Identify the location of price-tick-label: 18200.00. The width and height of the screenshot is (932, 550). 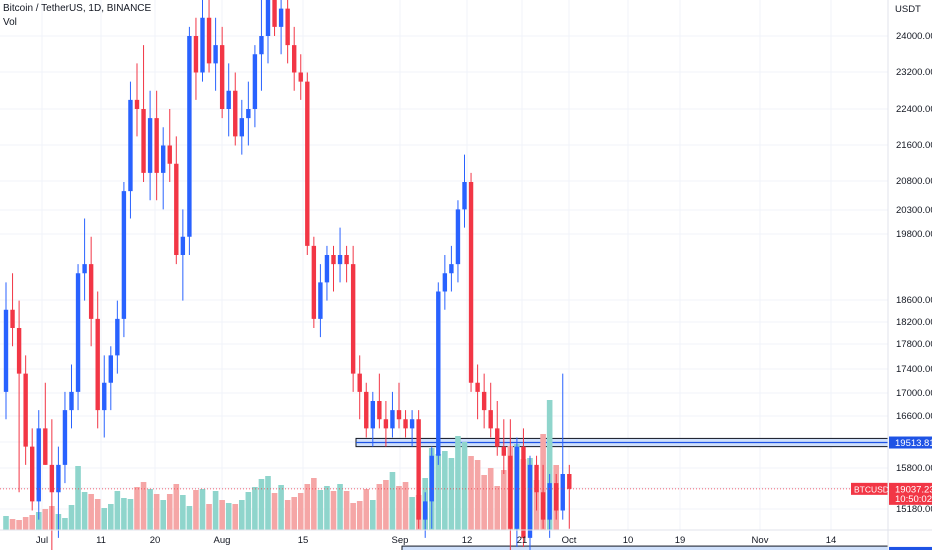
(914, 322).